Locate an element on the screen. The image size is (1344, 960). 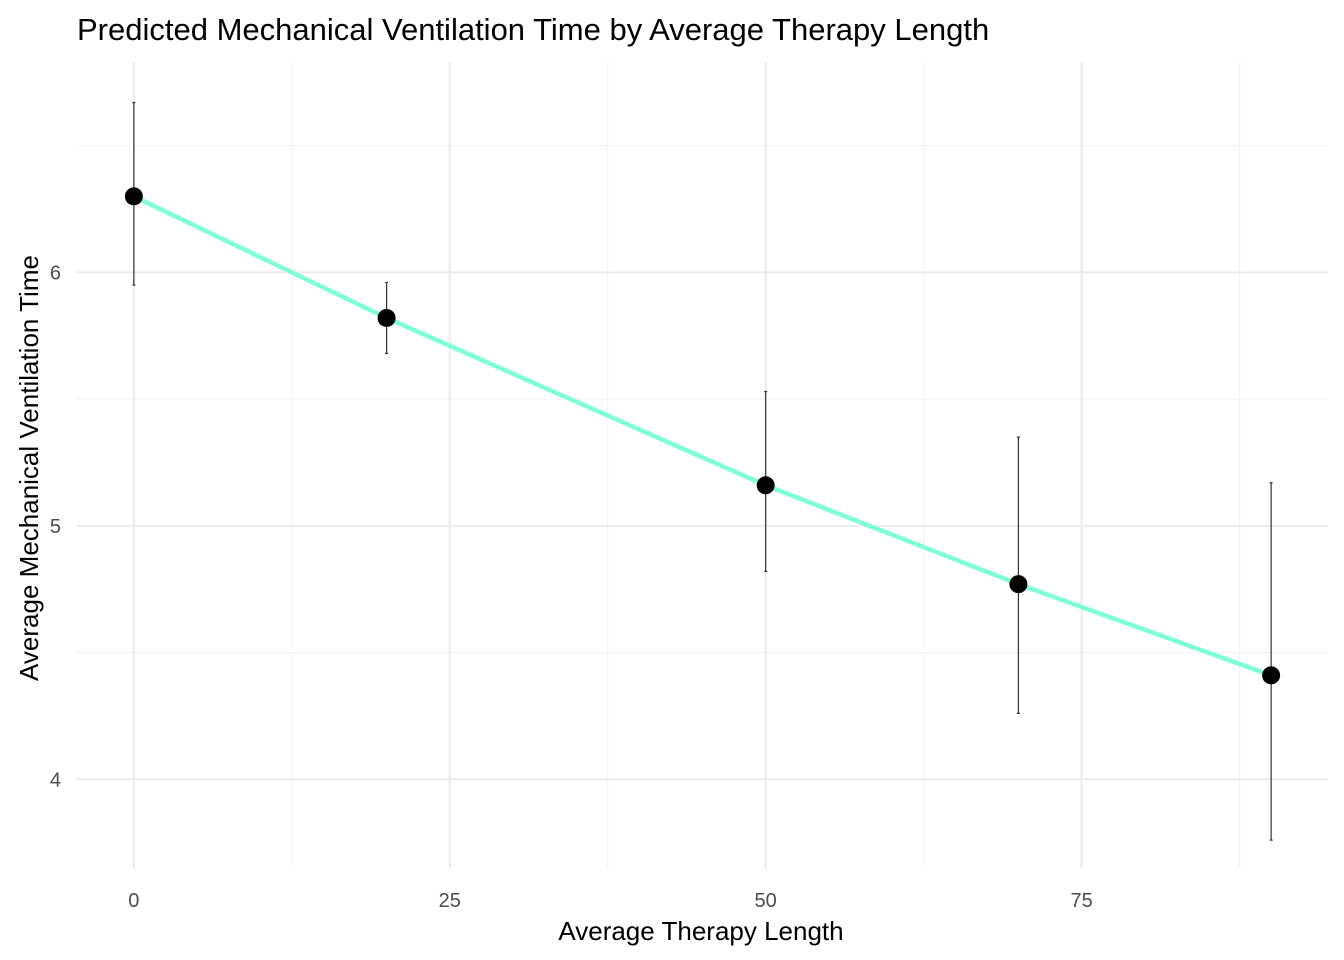
x-axis-title: Average Therapy Length is located at coordinates (700, 931).